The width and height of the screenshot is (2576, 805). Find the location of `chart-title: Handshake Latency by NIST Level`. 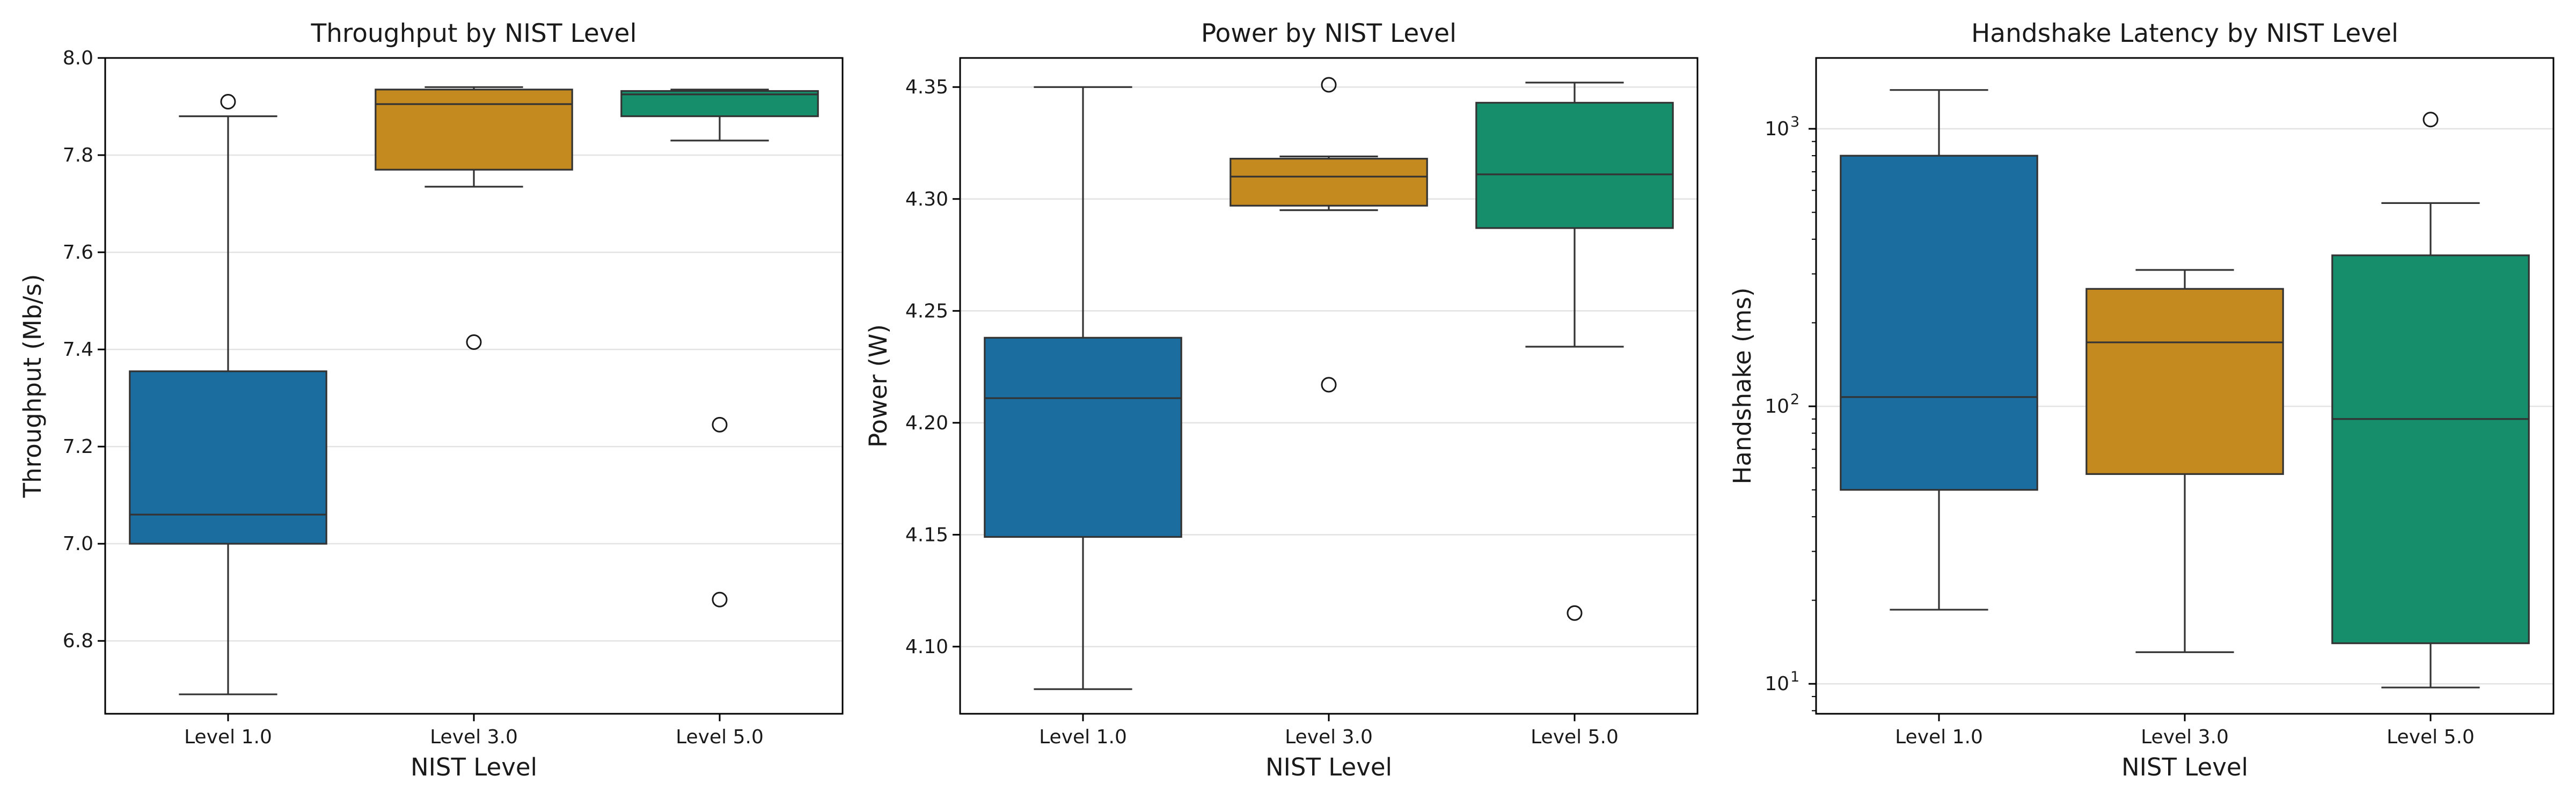

chart-title: Handshake Latency by NIST Level is located at coordinates (2184, 33).